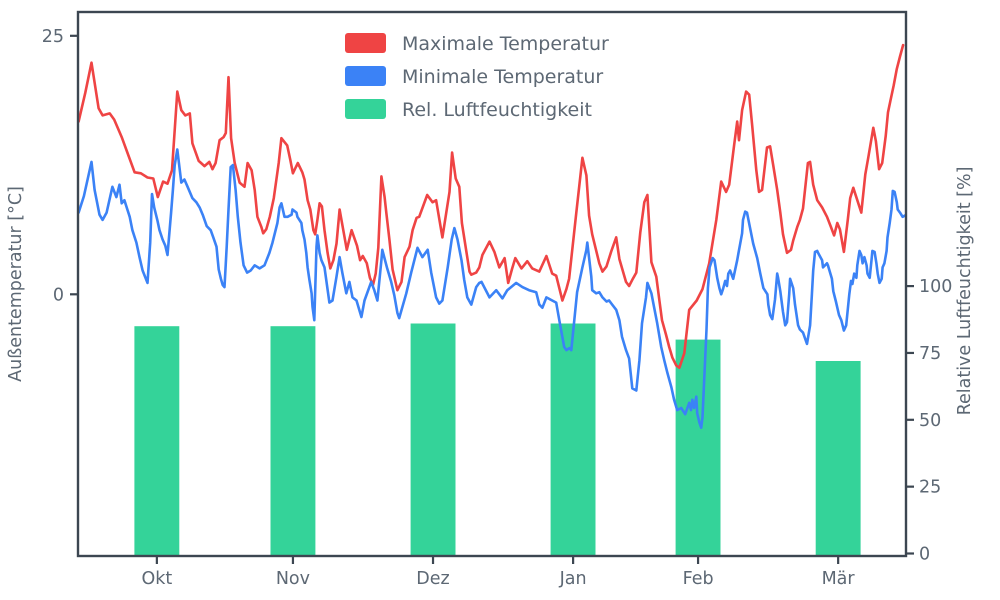 This screenshot has width=1000, height=600. Describe the element at coordinates (157, 441) in the screenshot. I see `humidity-bar-Okt` at that location.